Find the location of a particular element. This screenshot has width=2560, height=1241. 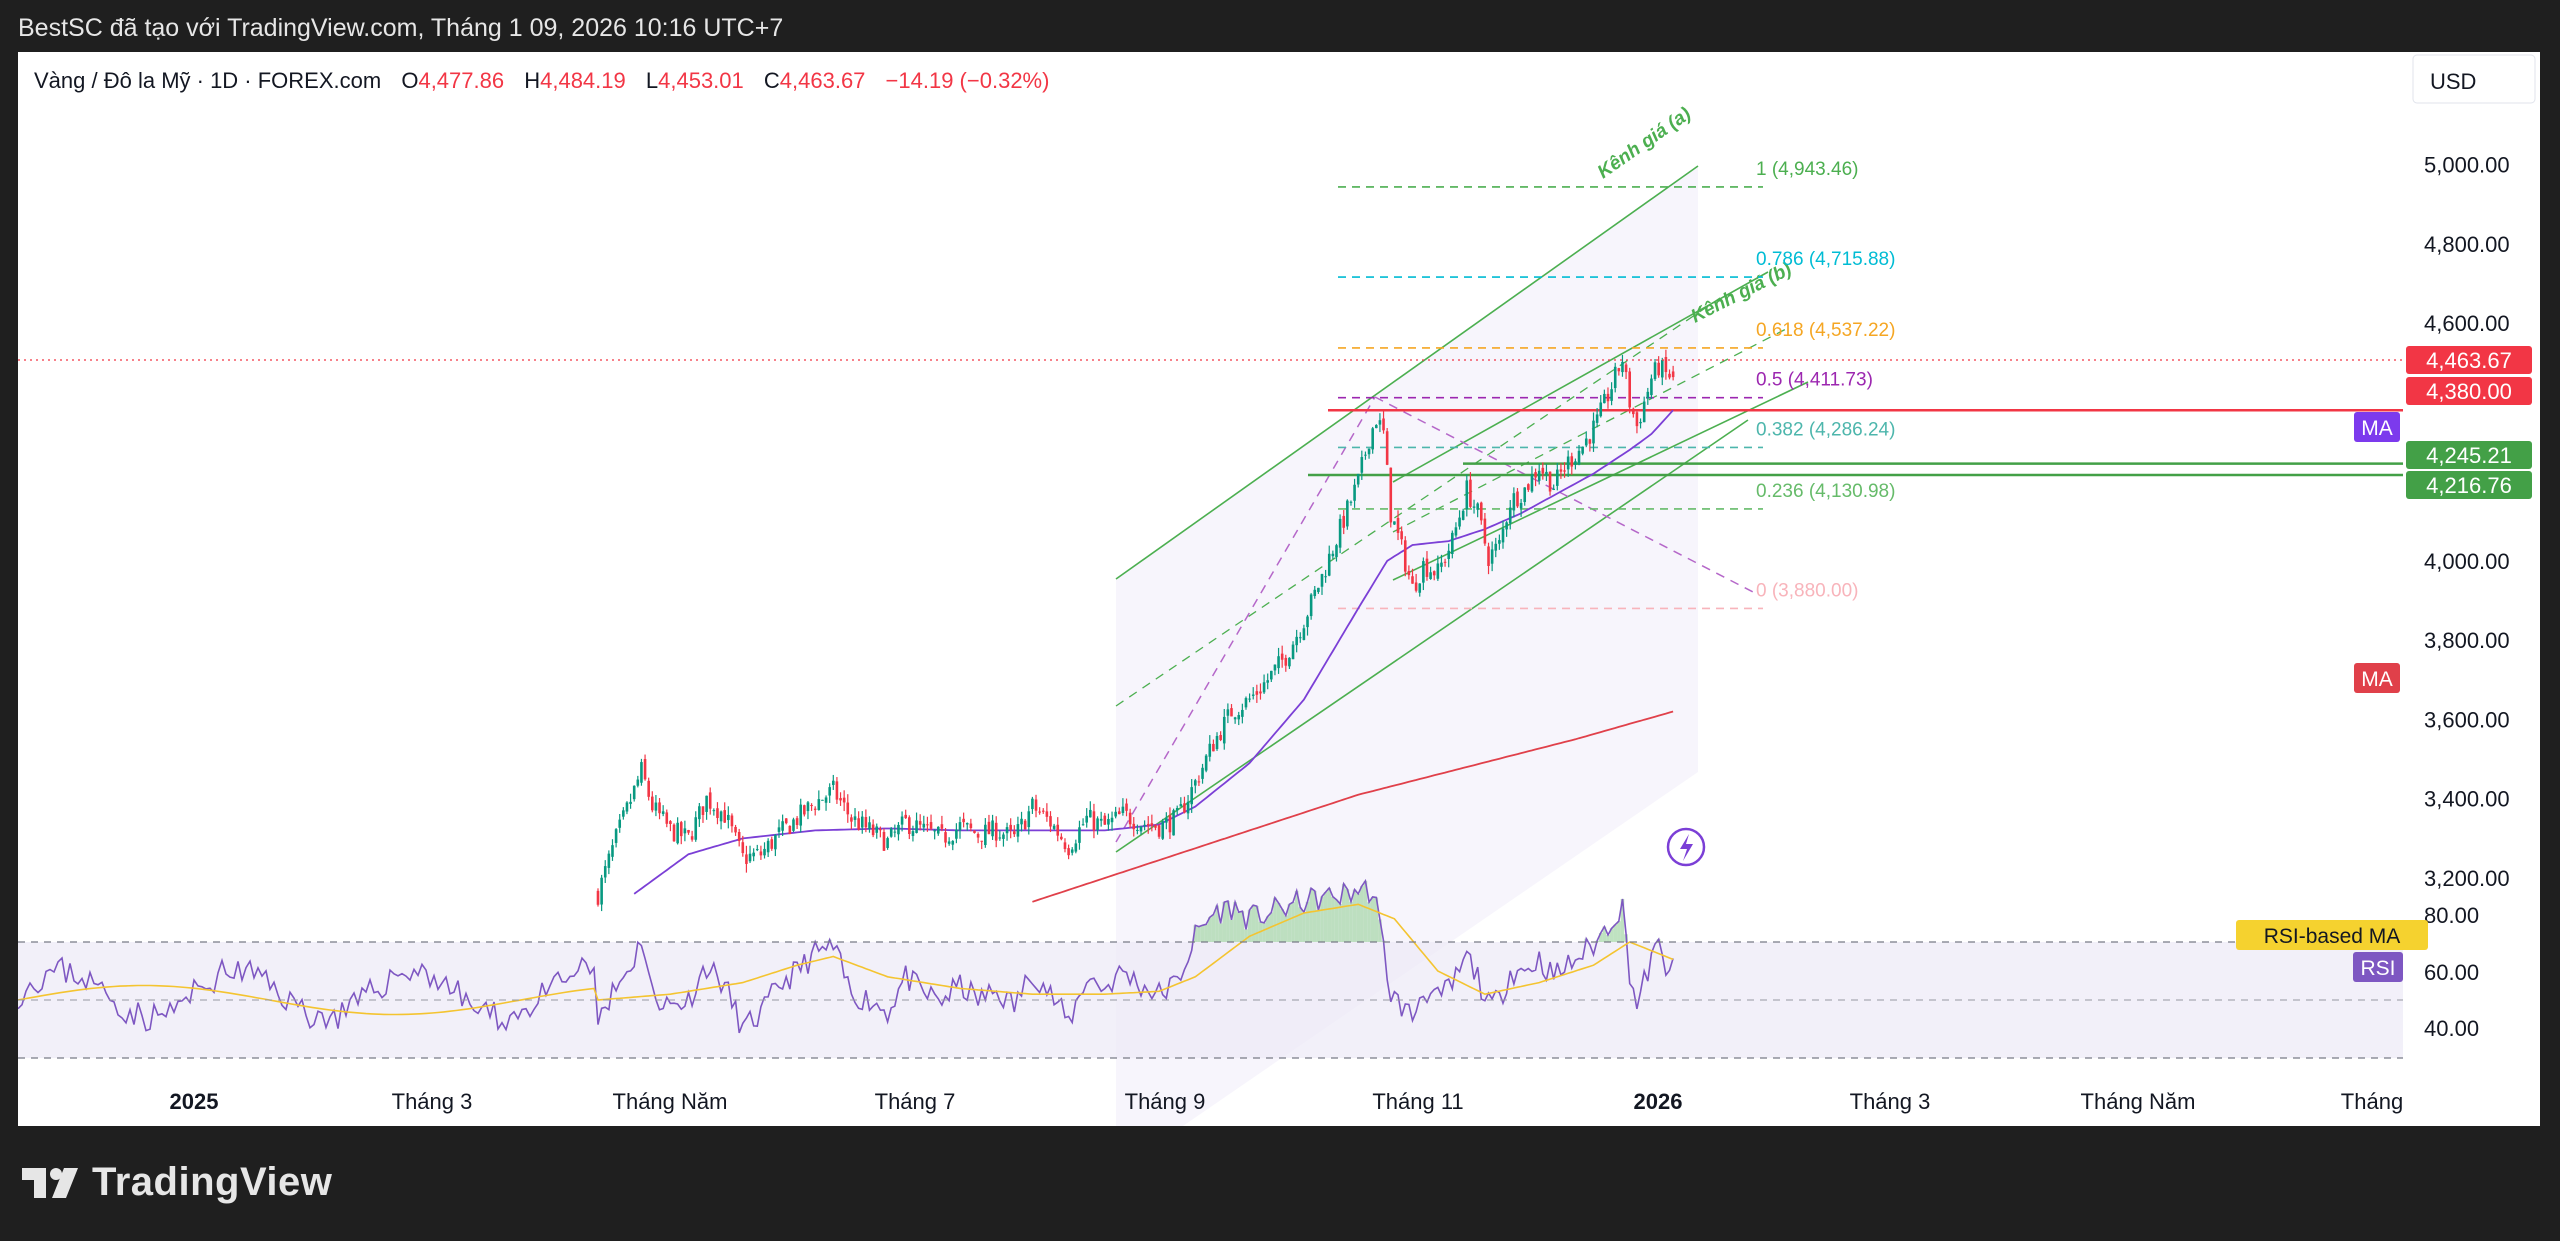

fib-level-label: 0.236 (4,130.98) is located at coordinates (1825, 491).